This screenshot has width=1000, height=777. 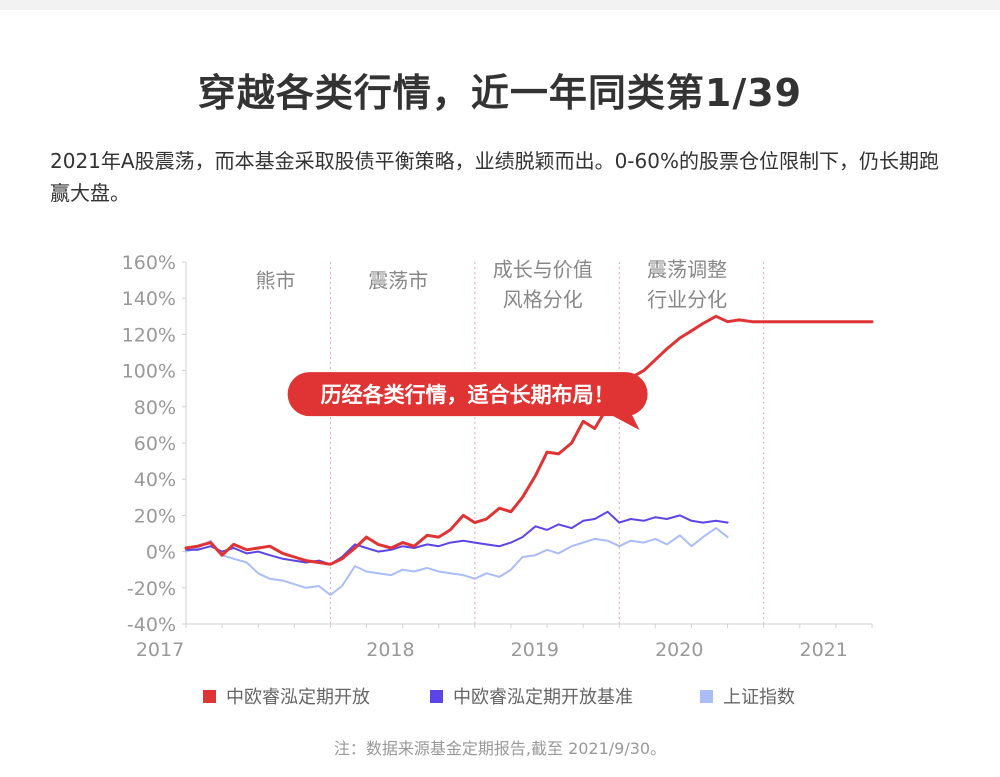 What do you see at coordinates (679, 650) in the screenshot?
I see `x-tick-label: 2020` at bounding box center [679, 650].